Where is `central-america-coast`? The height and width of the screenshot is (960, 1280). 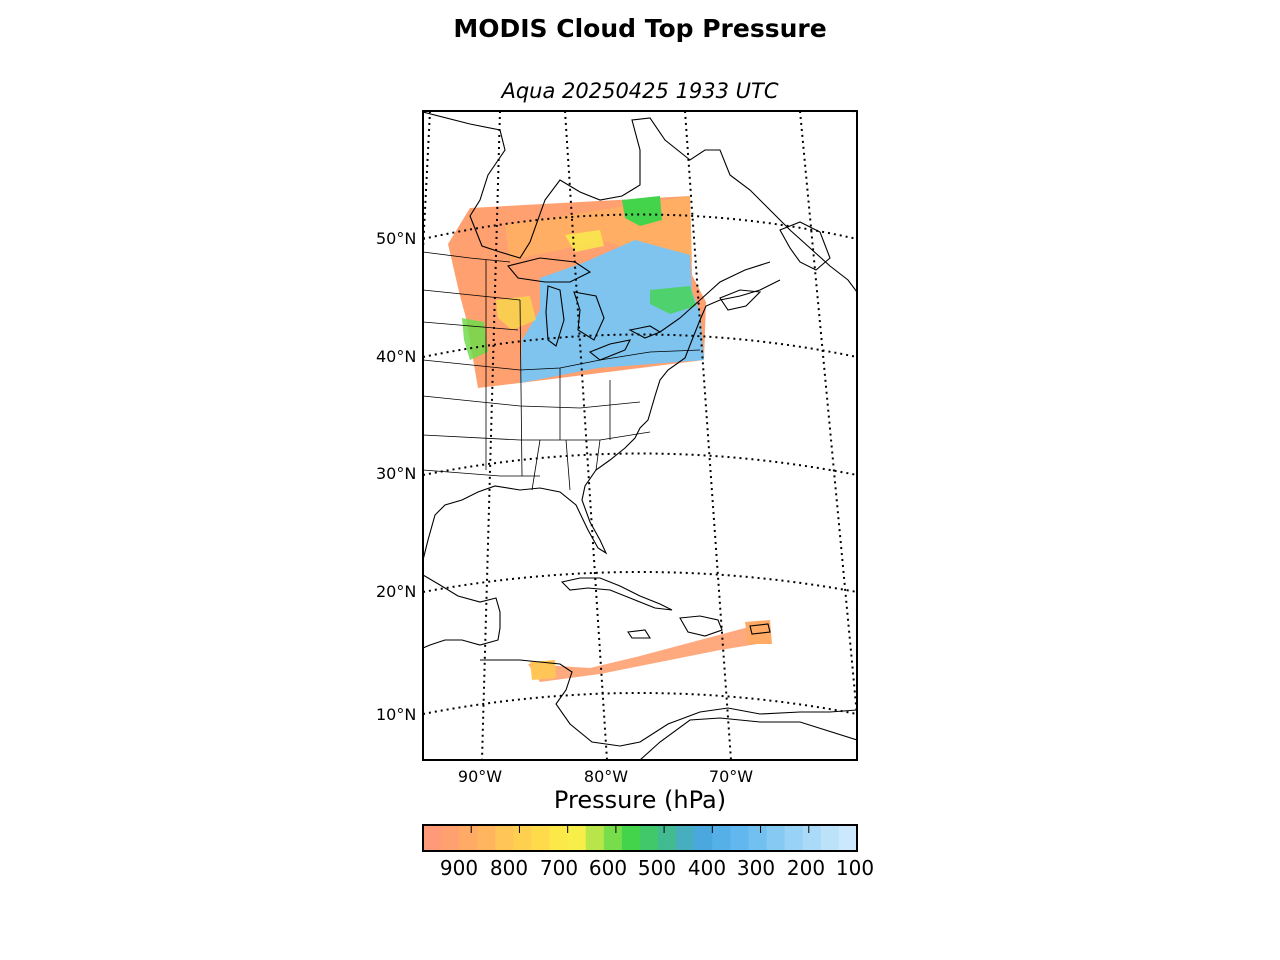
central-america-coast is located at coordinates (668, 703).